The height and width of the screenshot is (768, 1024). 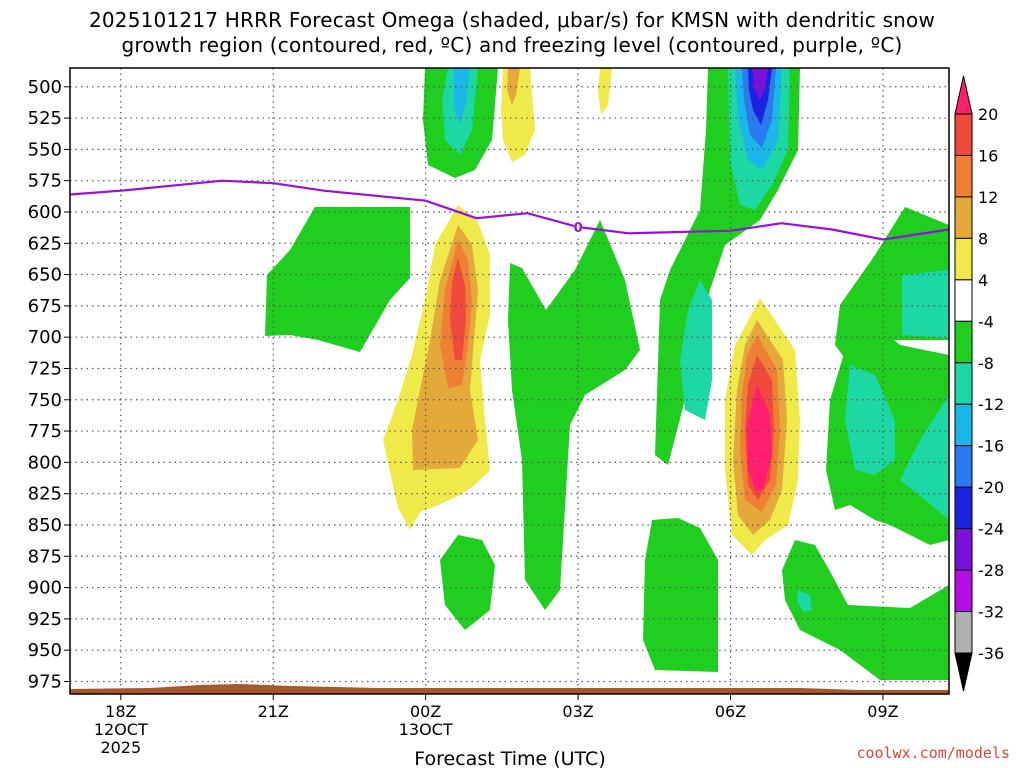 I want to click on y-tick-label: 700, so click(x=45, y=337).